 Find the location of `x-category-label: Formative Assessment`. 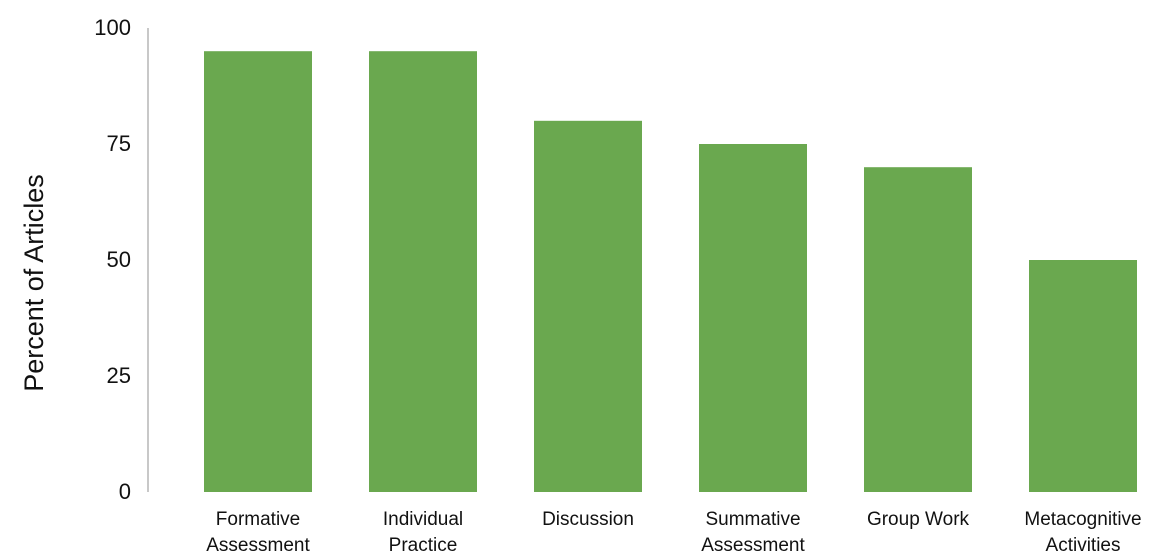

x-category-label: Formative Assessment is located at coordinates (258, 531).